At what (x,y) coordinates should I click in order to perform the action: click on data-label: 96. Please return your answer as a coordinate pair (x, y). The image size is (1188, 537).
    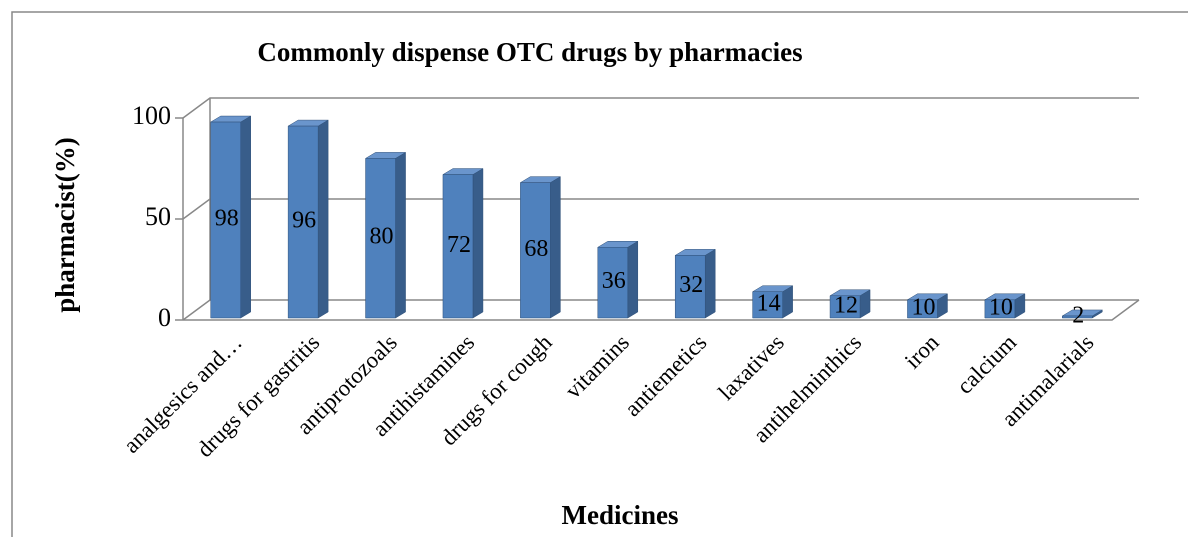
    Looking at the image, I should click on (304, 221).